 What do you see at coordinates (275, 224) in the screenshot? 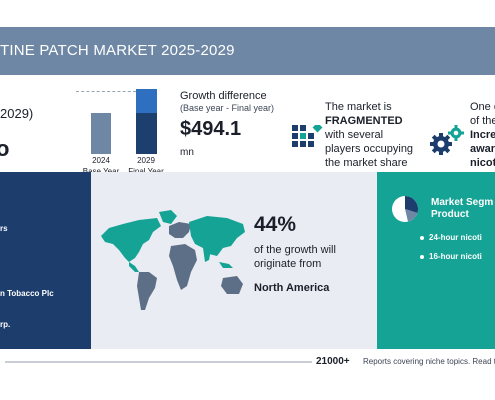
I see `growth-share-percent: 44%` at bounding box center [275, 224].